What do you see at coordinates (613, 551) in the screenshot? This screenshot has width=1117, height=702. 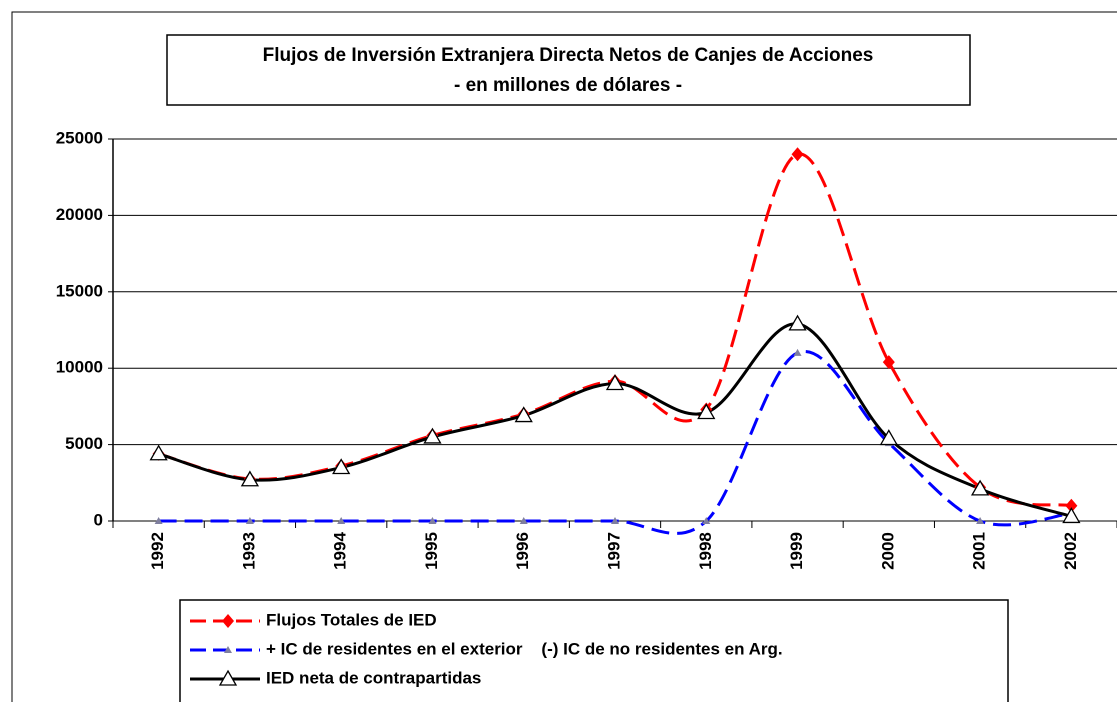 I see `x-tick-label: 1997` at bounding box center [613, 551].